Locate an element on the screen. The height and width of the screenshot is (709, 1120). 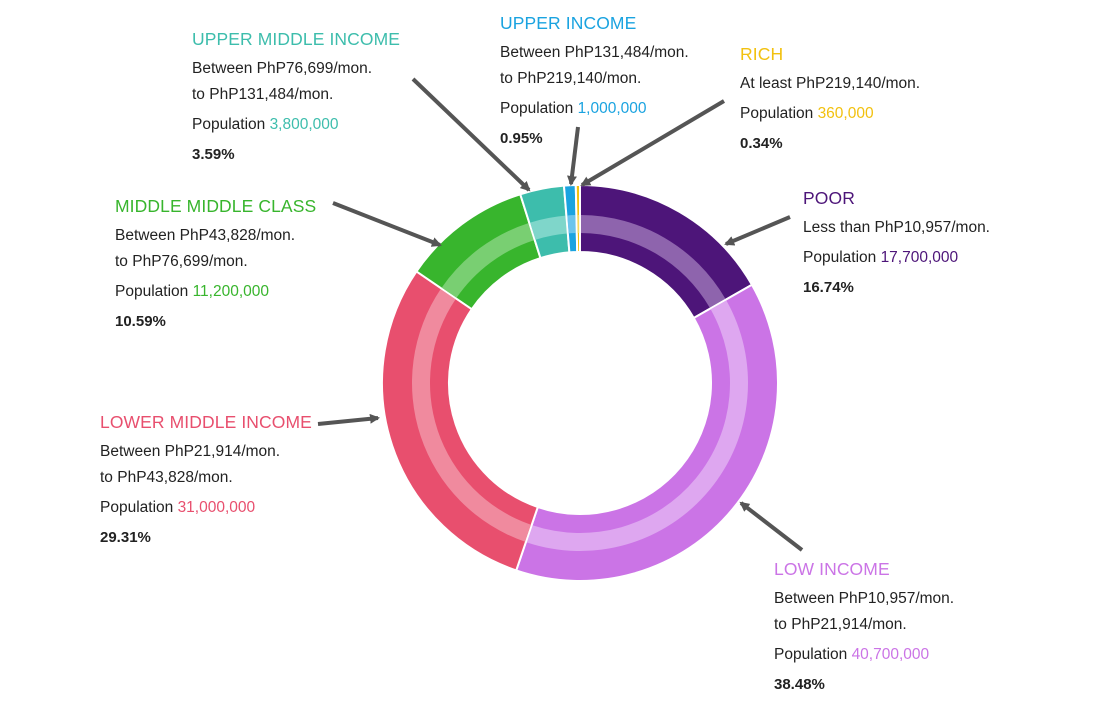
segment-range-line: At least PhP219,140/mon. is located at coordinates (830, 83).